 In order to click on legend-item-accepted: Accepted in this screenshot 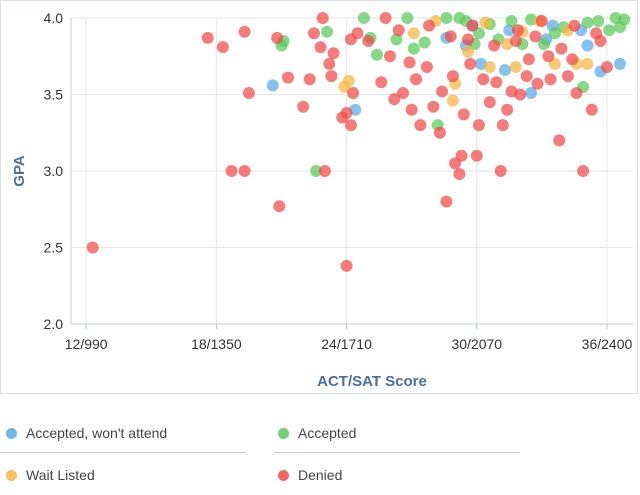, I will do `click(317, 433)`.